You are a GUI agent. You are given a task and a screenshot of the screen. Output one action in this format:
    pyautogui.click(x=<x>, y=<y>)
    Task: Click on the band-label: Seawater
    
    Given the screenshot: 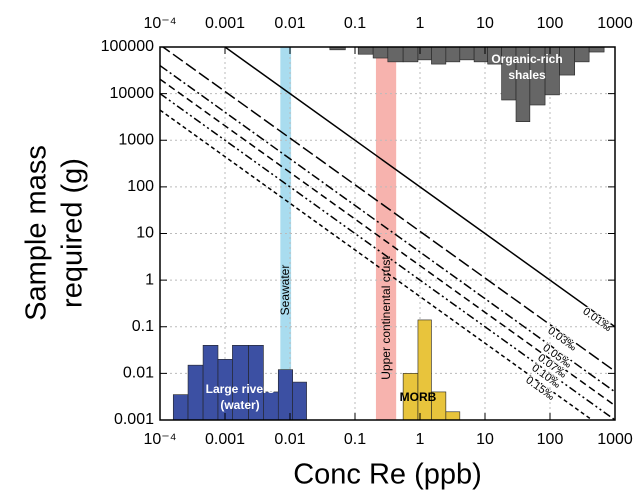 What is the action you would take?
    pyautogui.click(x=285, y=290)
    